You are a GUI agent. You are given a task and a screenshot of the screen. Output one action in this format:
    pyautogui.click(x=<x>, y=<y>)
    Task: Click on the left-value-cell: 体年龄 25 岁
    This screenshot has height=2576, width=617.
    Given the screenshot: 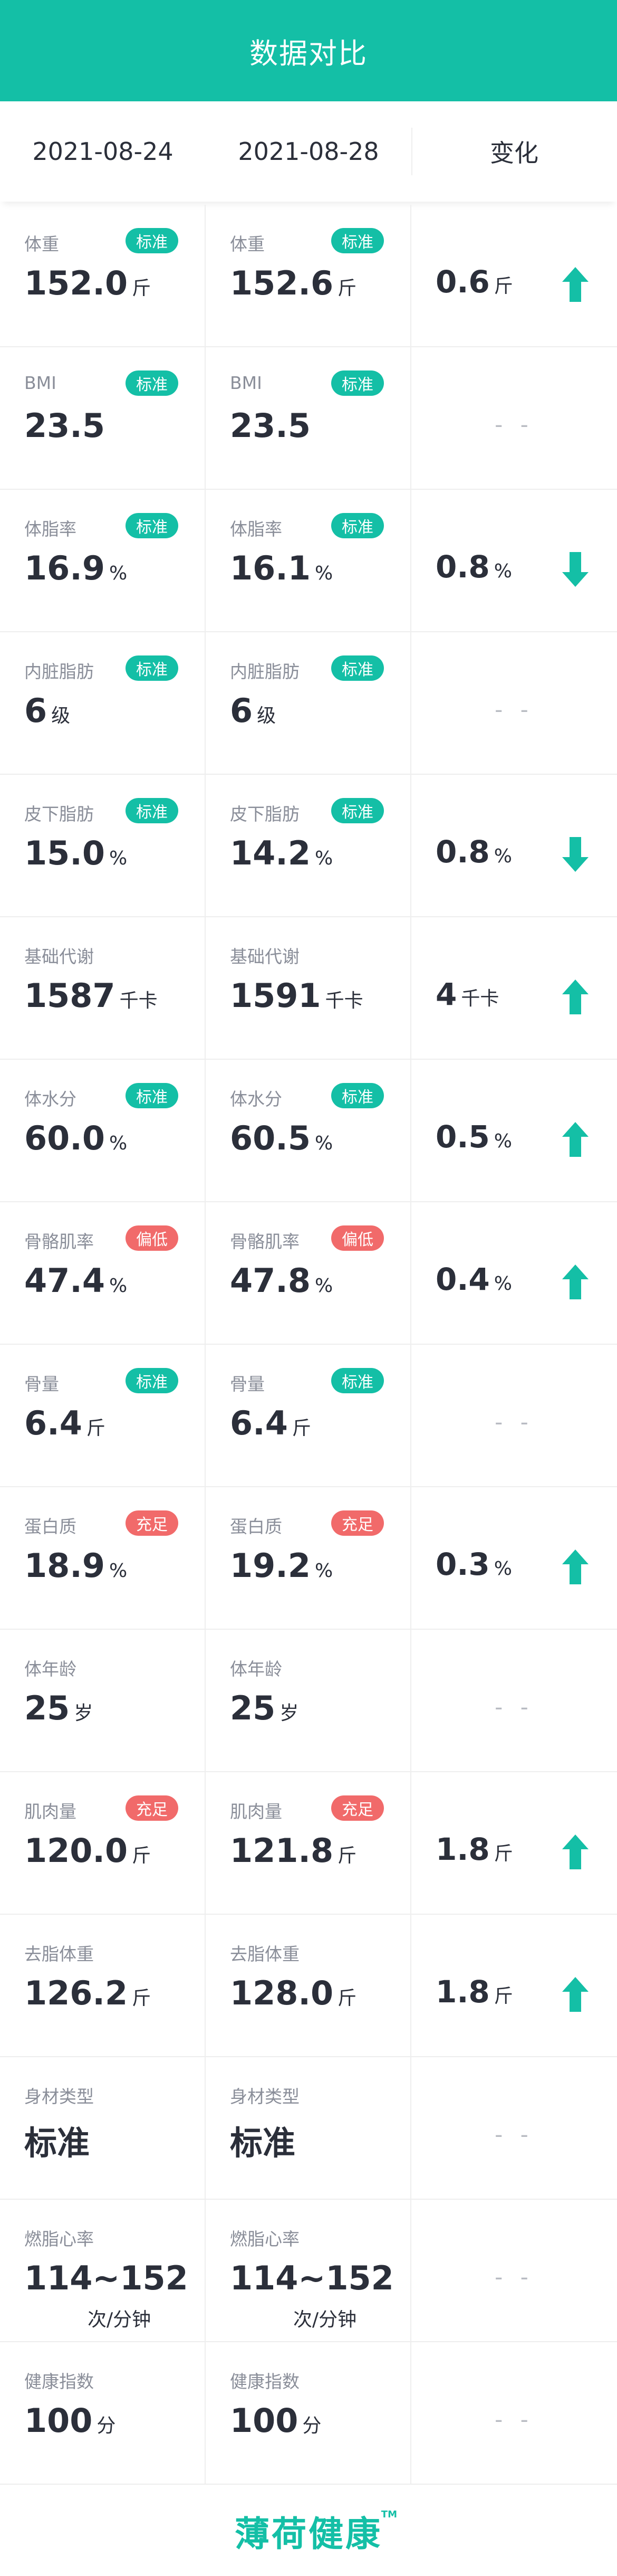 What is the action you would take?
    pyautogui.click(x=103, y=1700)
    